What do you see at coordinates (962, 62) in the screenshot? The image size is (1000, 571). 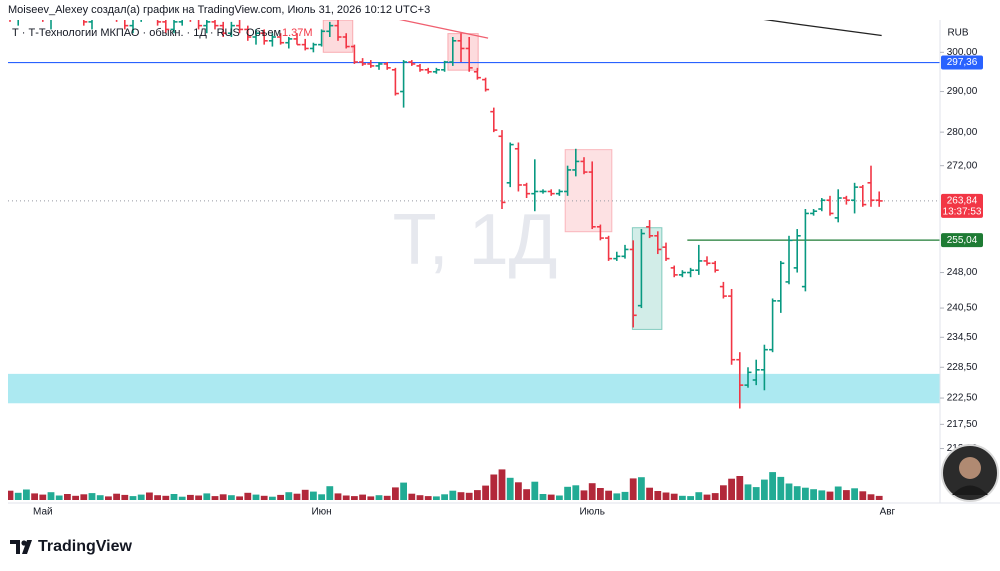 I see `level-label: 297,36` at bounding box center [962, 62].